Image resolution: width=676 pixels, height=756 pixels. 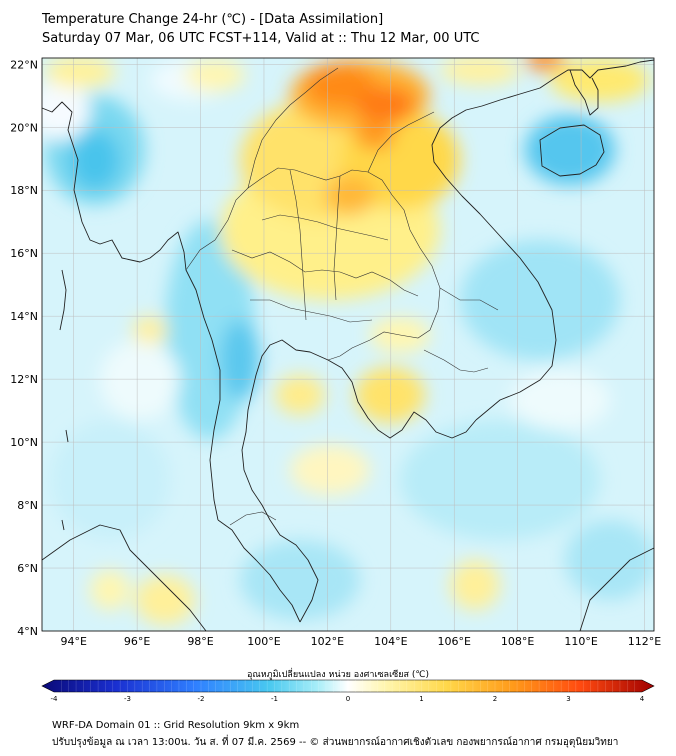 I want to click on colorbar-tick-label: -2, so click(x=201, y=699).